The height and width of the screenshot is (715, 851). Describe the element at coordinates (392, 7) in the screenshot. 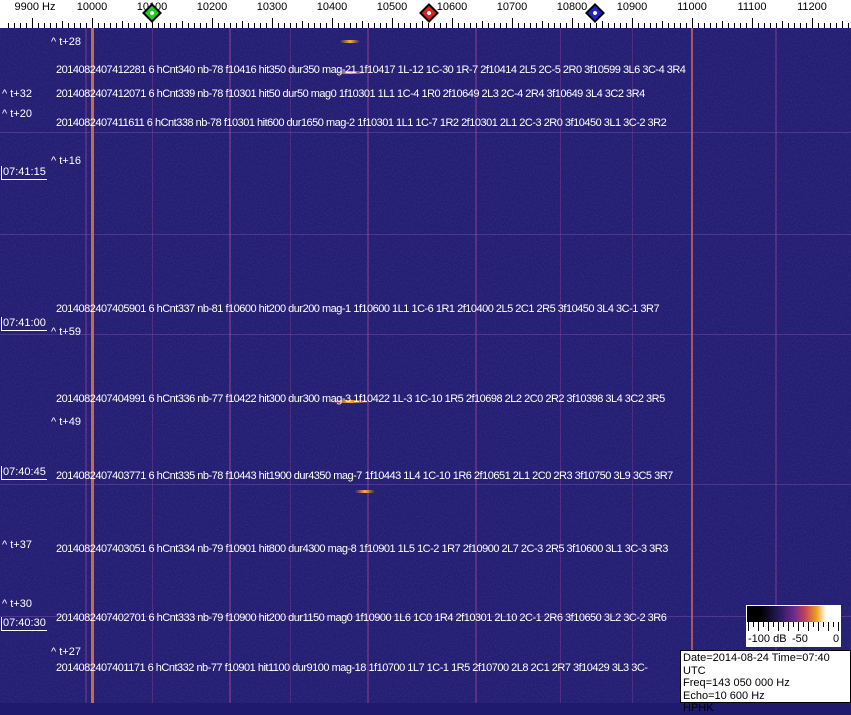

I see `axis-tick-label: 10500` at that location.